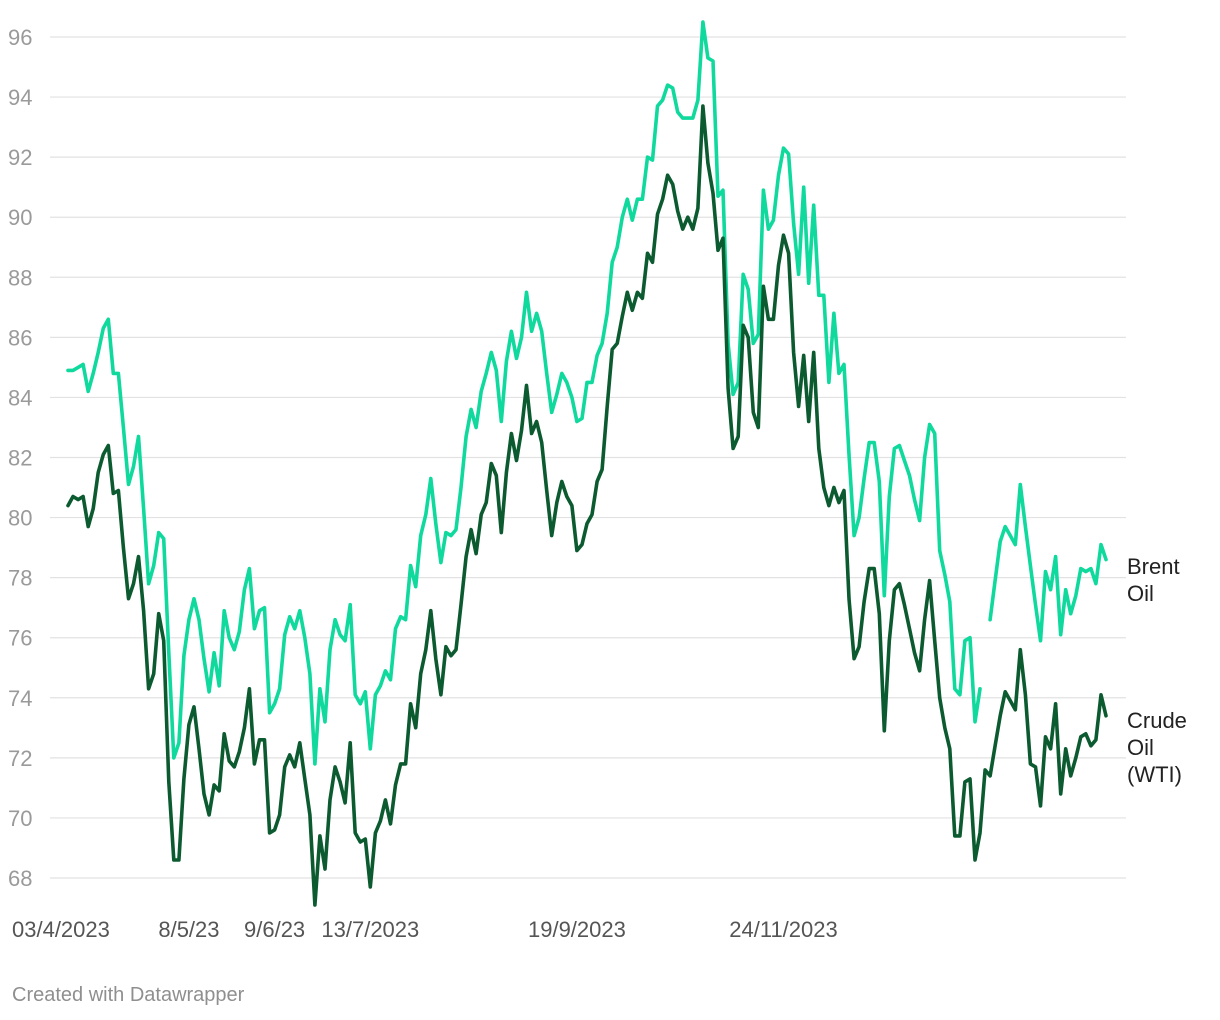  I want to click on series-label-brent: Brent Oil, so click(1153, 580).